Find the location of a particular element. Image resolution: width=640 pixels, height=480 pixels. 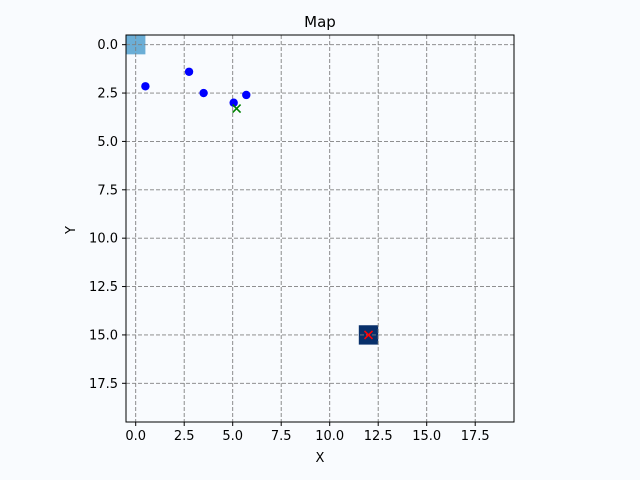

y-tick-label: 10.0 is located at coordinates (103, 239).